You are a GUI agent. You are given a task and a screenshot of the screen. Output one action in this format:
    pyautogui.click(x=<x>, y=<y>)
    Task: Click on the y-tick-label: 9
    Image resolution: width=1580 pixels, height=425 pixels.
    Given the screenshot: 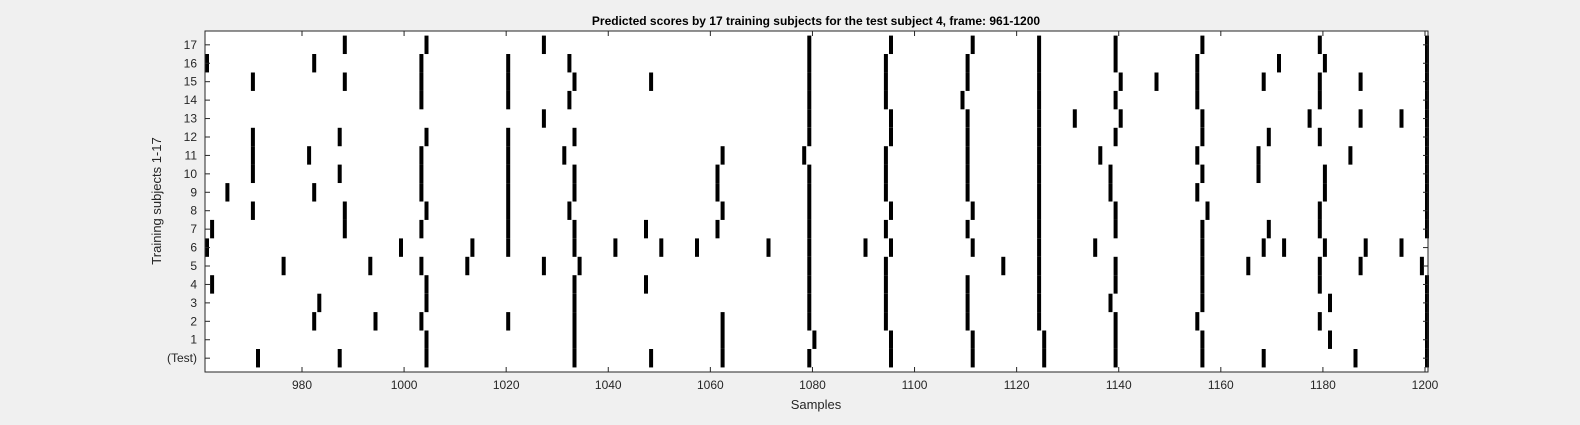 What is the action you would take?
    pyautogui.click(x=193, y=192)
    